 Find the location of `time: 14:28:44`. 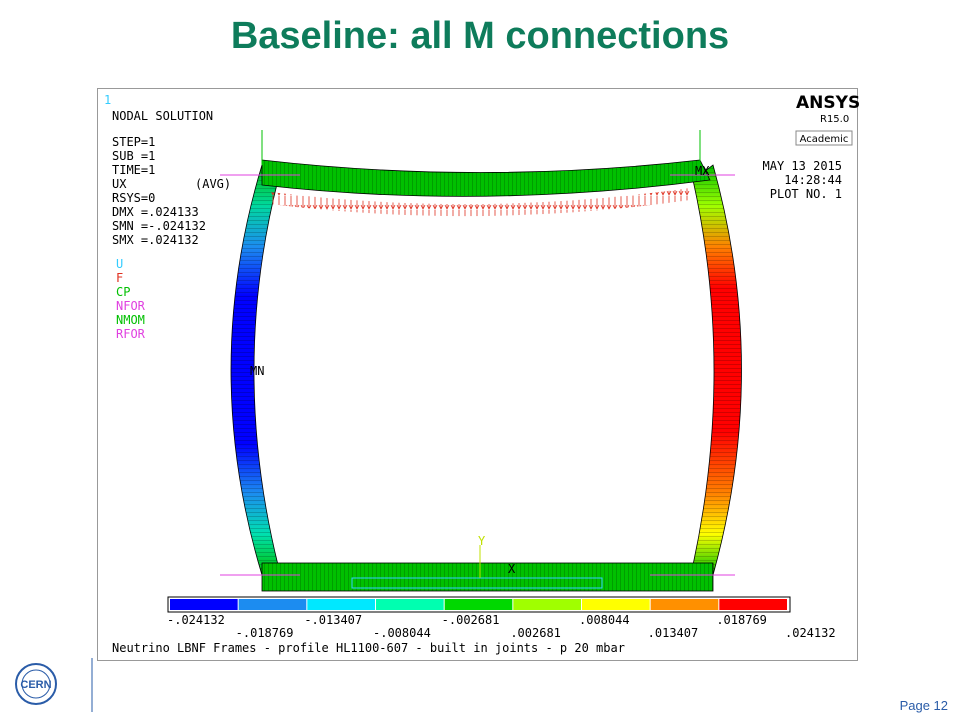

time: 14:28:44 is located at coordinates (813, 180).